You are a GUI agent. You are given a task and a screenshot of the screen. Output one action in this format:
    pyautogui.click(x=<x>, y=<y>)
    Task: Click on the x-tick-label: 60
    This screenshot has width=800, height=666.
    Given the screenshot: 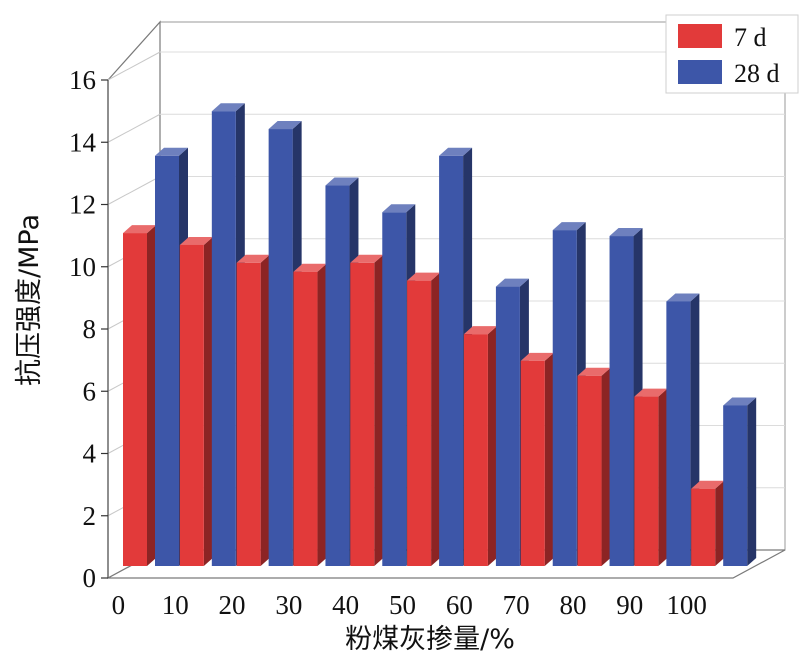 What is the action you would take?
    pyautogui.click(x=459, y=605)
    